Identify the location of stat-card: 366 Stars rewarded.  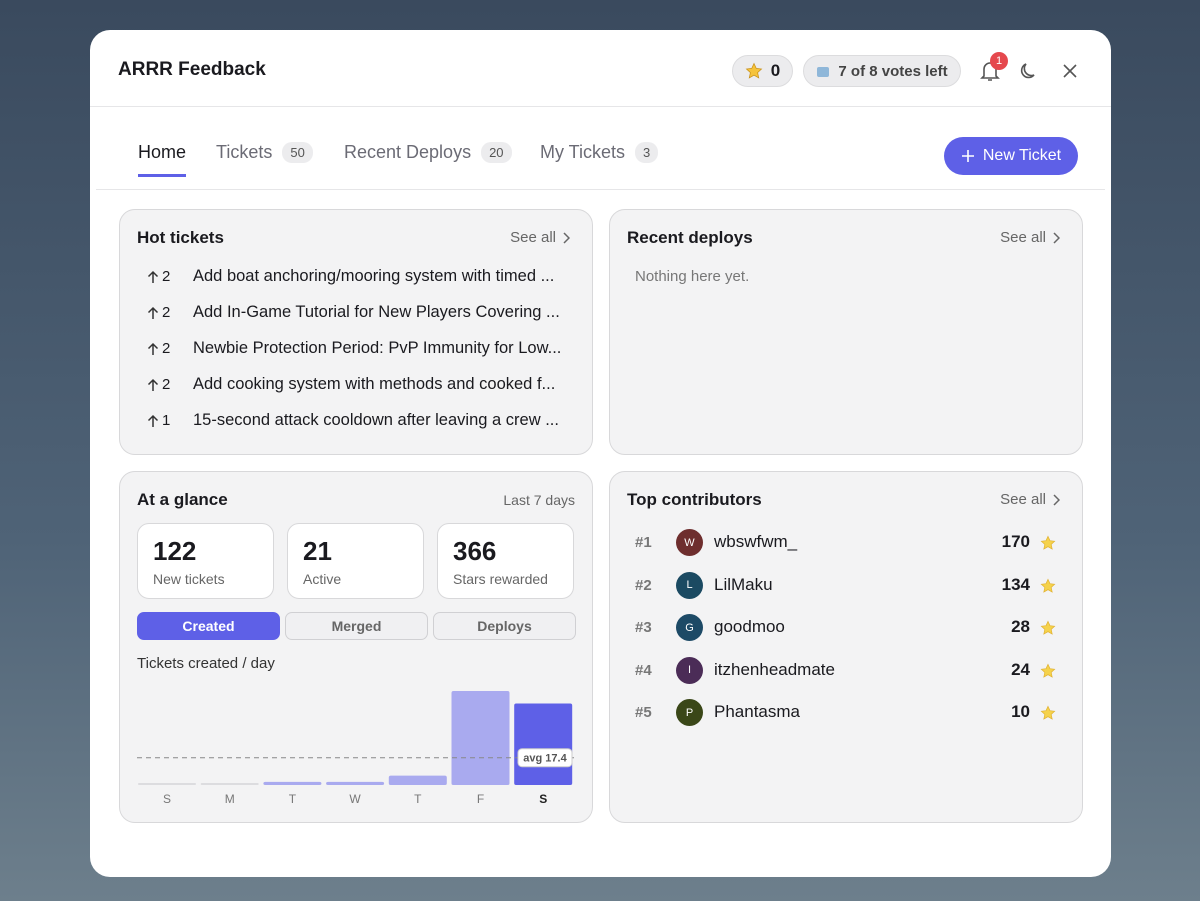
(505, 561).